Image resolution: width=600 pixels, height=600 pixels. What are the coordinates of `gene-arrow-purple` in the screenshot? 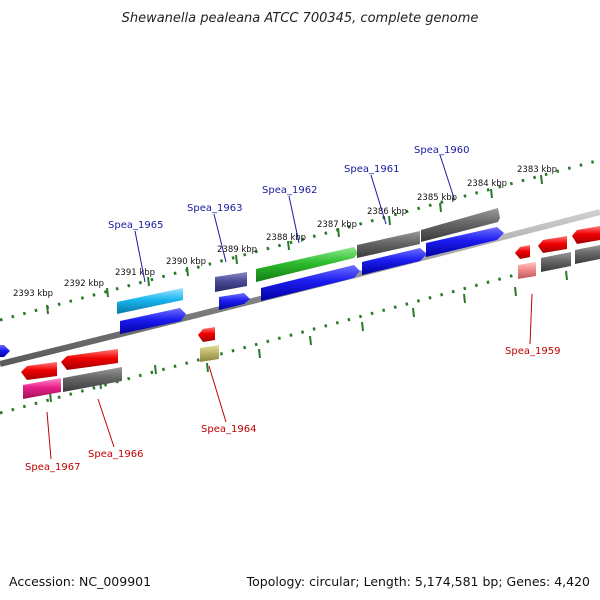 It's located at (231, 282).